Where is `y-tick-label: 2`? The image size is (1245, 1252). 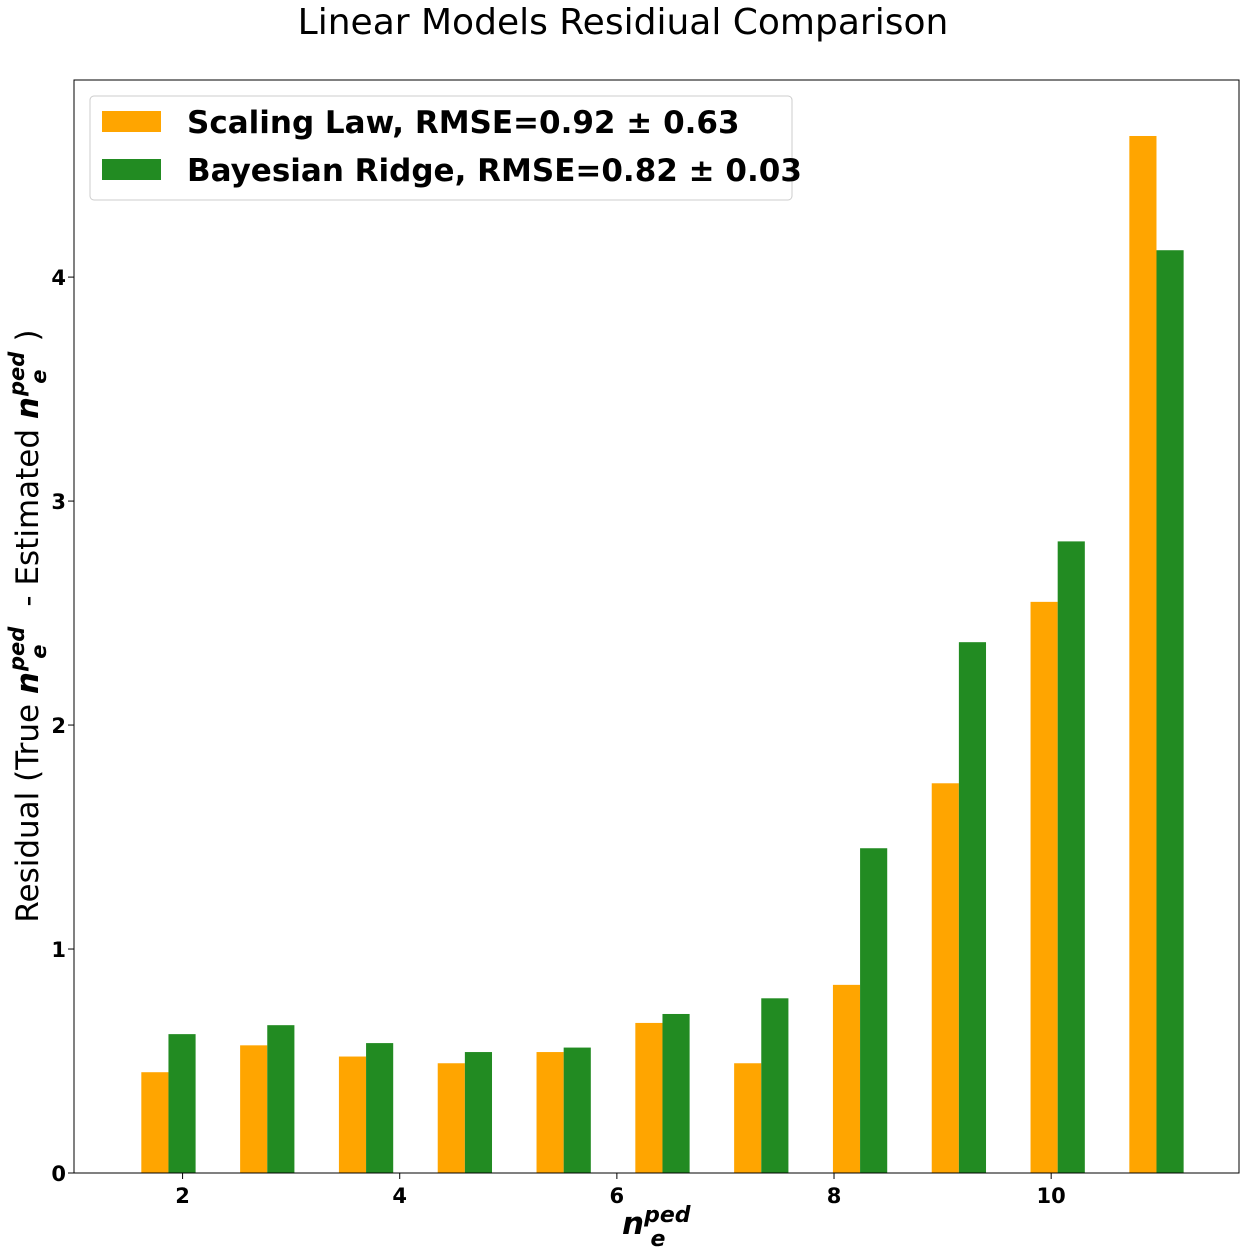 y-tick-label: 2 is located at coordinates (58, 726).